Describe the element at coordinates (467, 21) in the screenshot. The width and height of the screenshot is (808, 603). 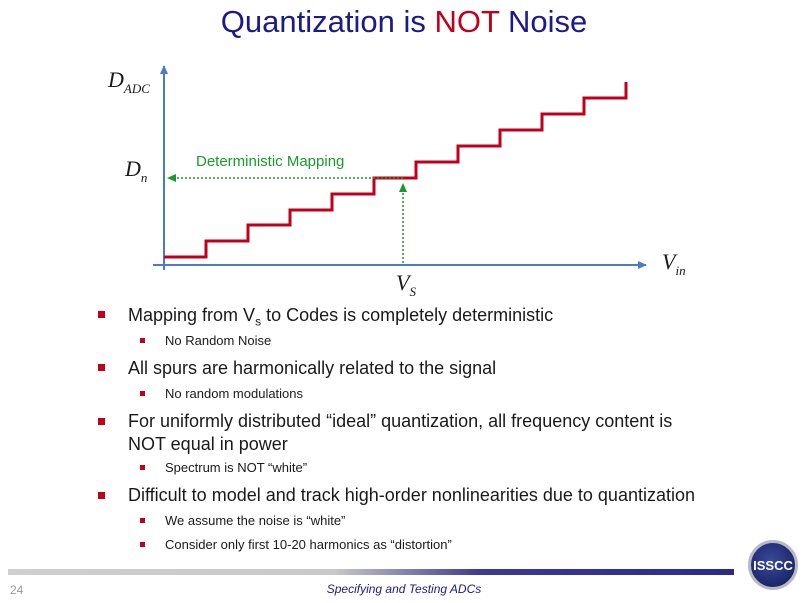
I see `title-highlight: NOT` at that location.